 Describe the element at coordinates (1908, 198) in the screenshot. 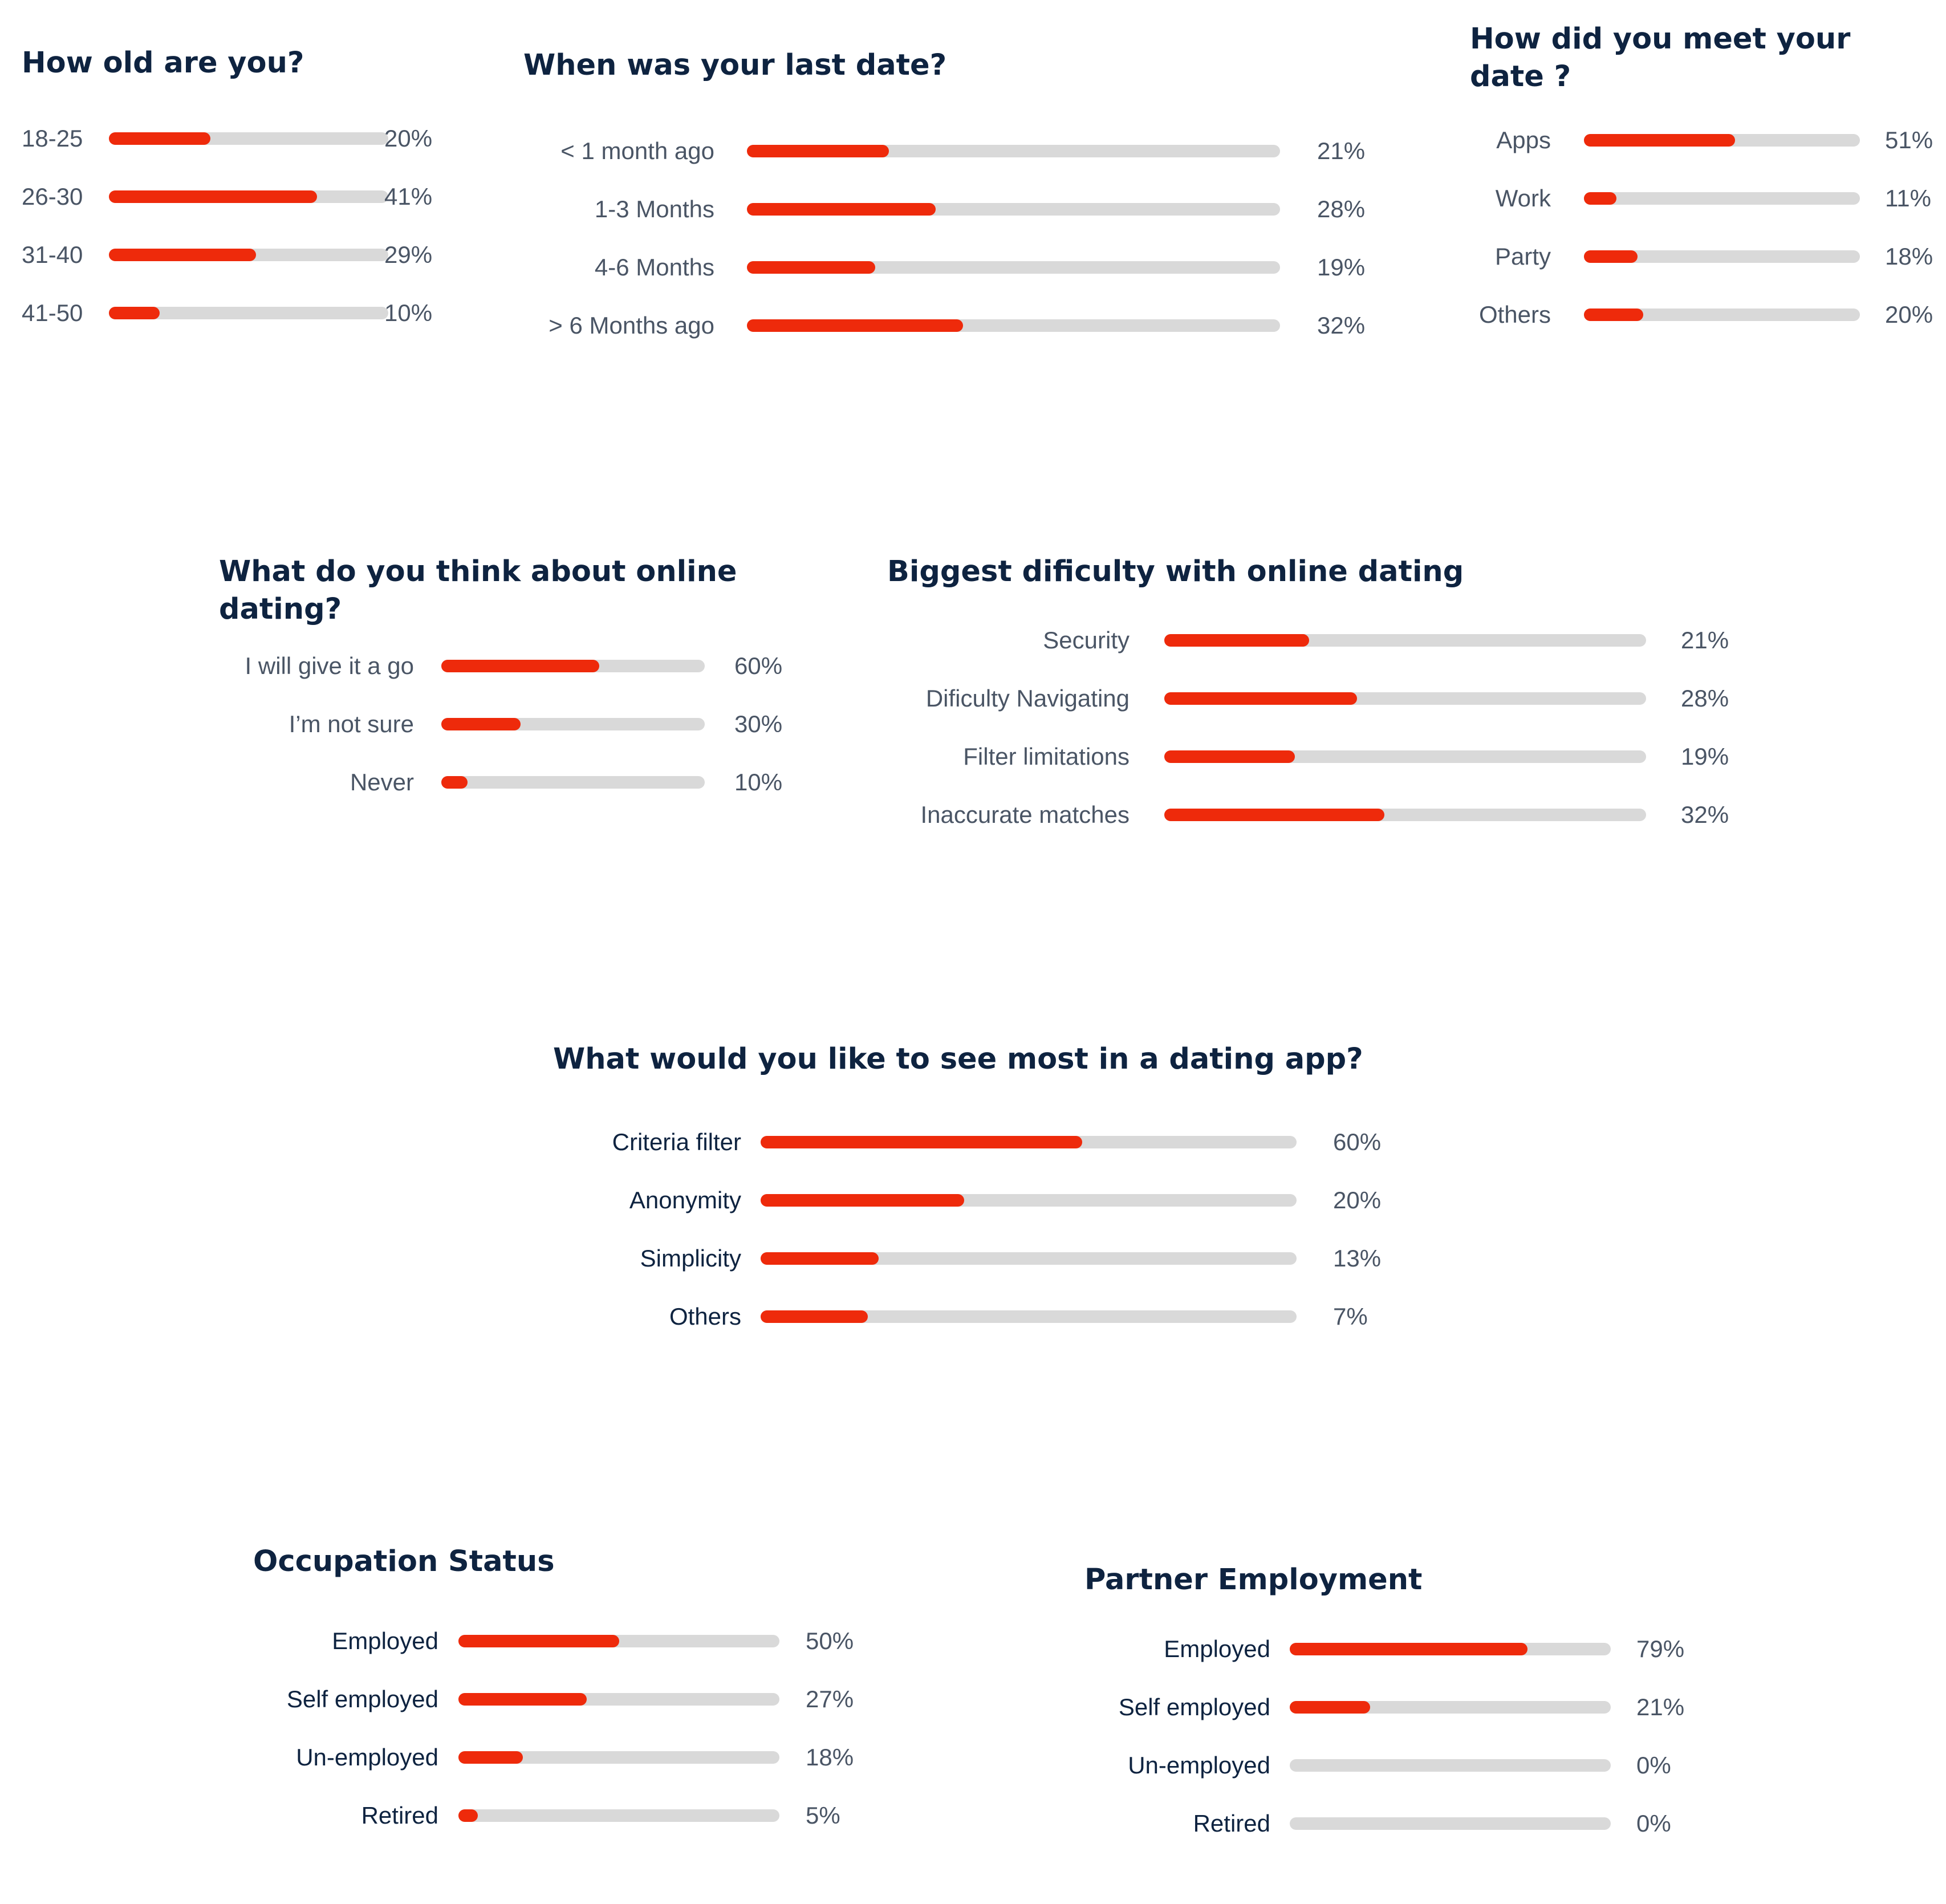

I see `value-label: 11%` at that location.